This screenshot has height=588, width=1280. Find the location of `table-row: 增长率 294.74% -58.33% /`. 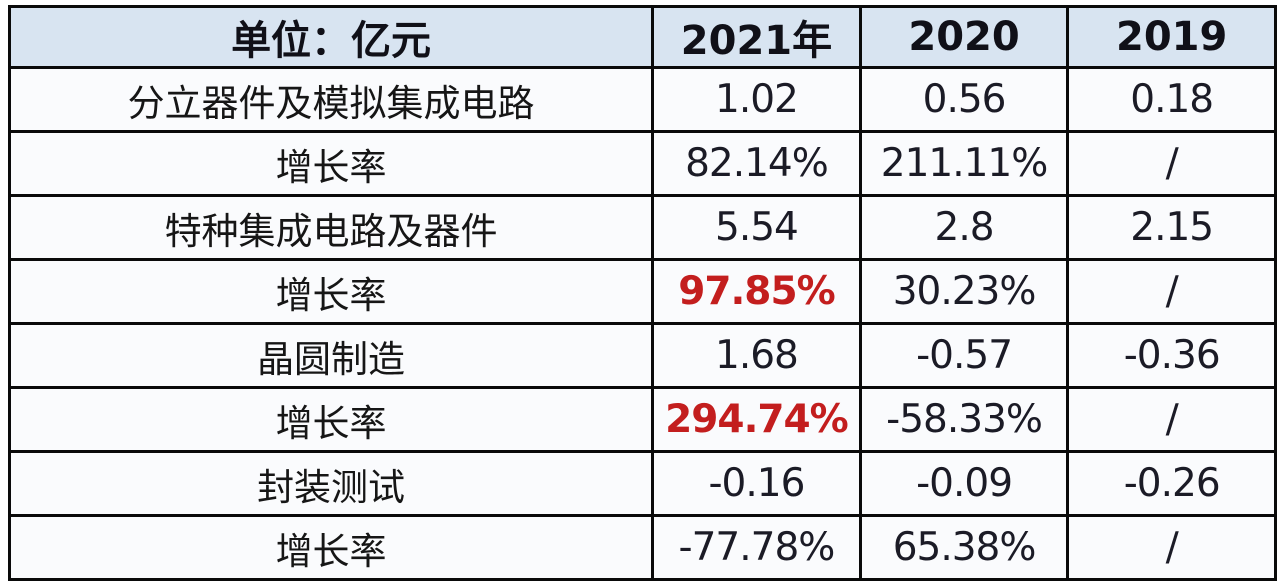

table-row: 增长率 294.74% -58.33% / is located at coordinates (642, 419).